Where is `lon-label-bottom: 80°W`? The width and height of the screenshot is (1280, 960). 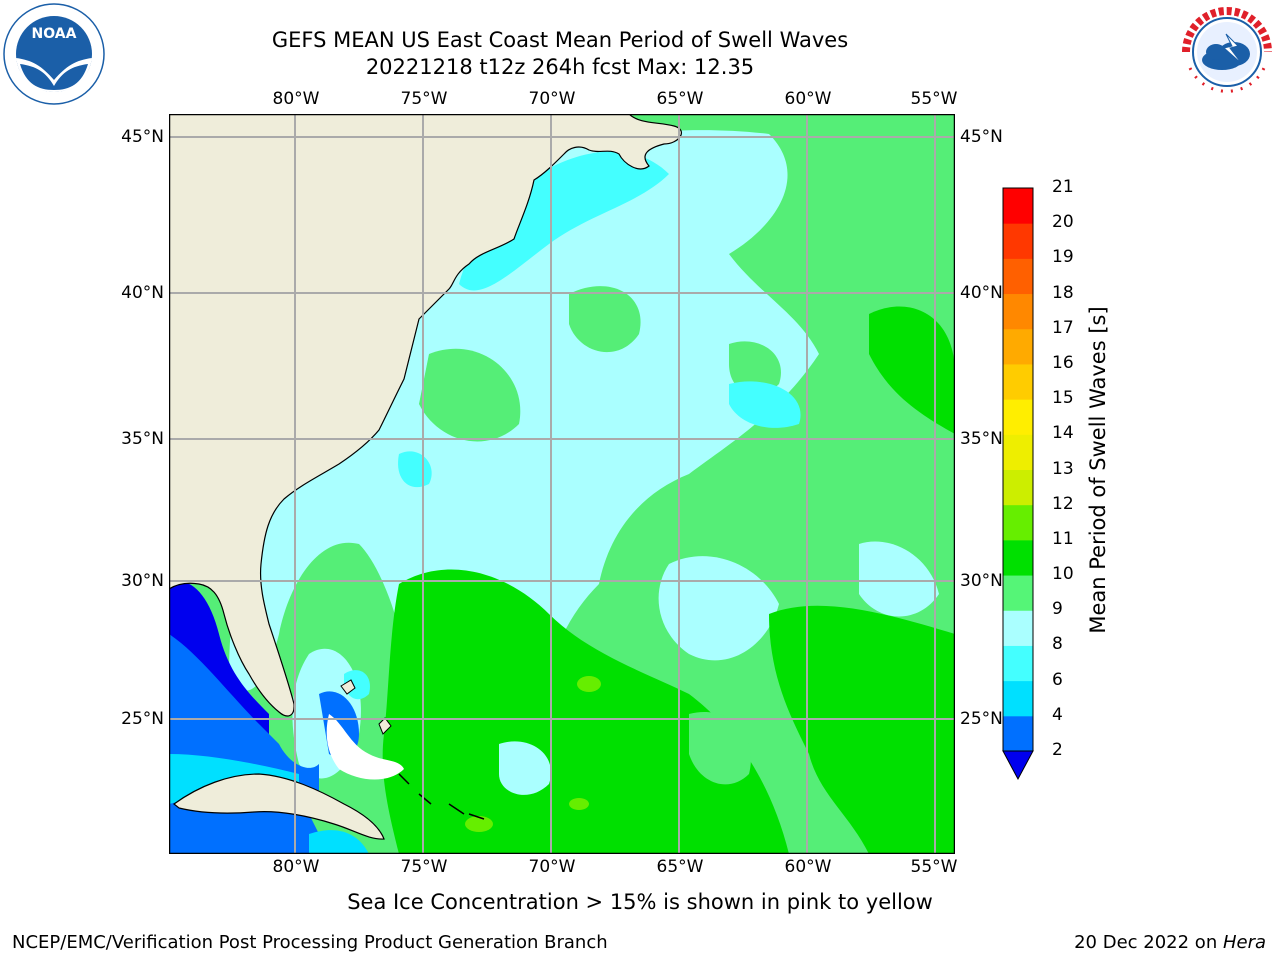 lon-label-bottom: 80°W is located at coordinates (296, 867).